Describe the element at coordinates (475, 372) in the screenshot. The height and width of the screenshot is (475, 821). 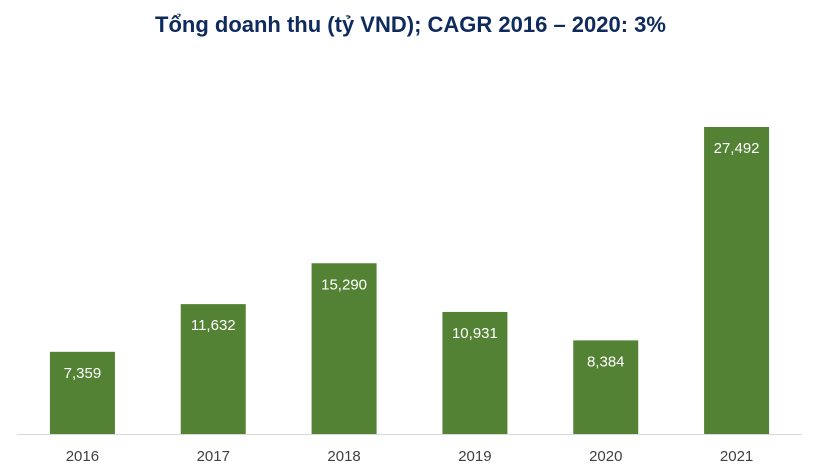
I see `bar-2019` at that location.